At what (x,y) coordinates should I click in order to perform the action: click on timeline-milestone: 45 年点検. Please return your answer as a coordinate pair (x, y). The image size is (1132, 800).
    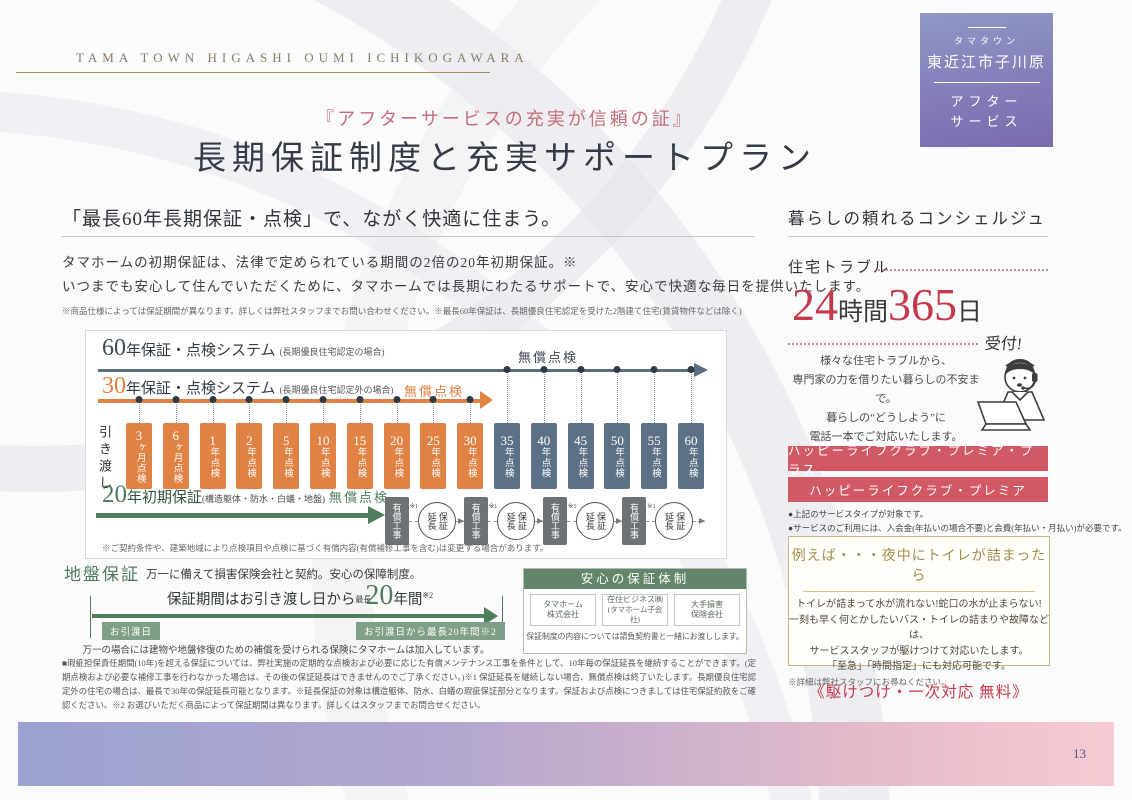
    Looking at the image, I should click on (580, 427).